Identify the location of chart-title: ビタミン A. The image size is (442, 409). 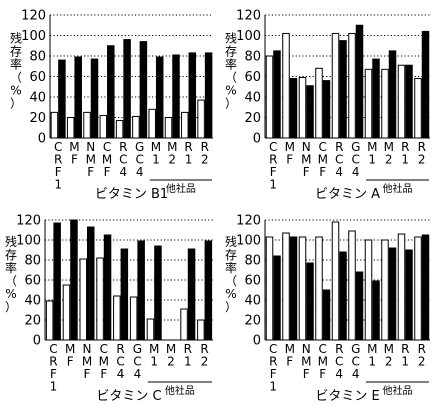
(347, 194).